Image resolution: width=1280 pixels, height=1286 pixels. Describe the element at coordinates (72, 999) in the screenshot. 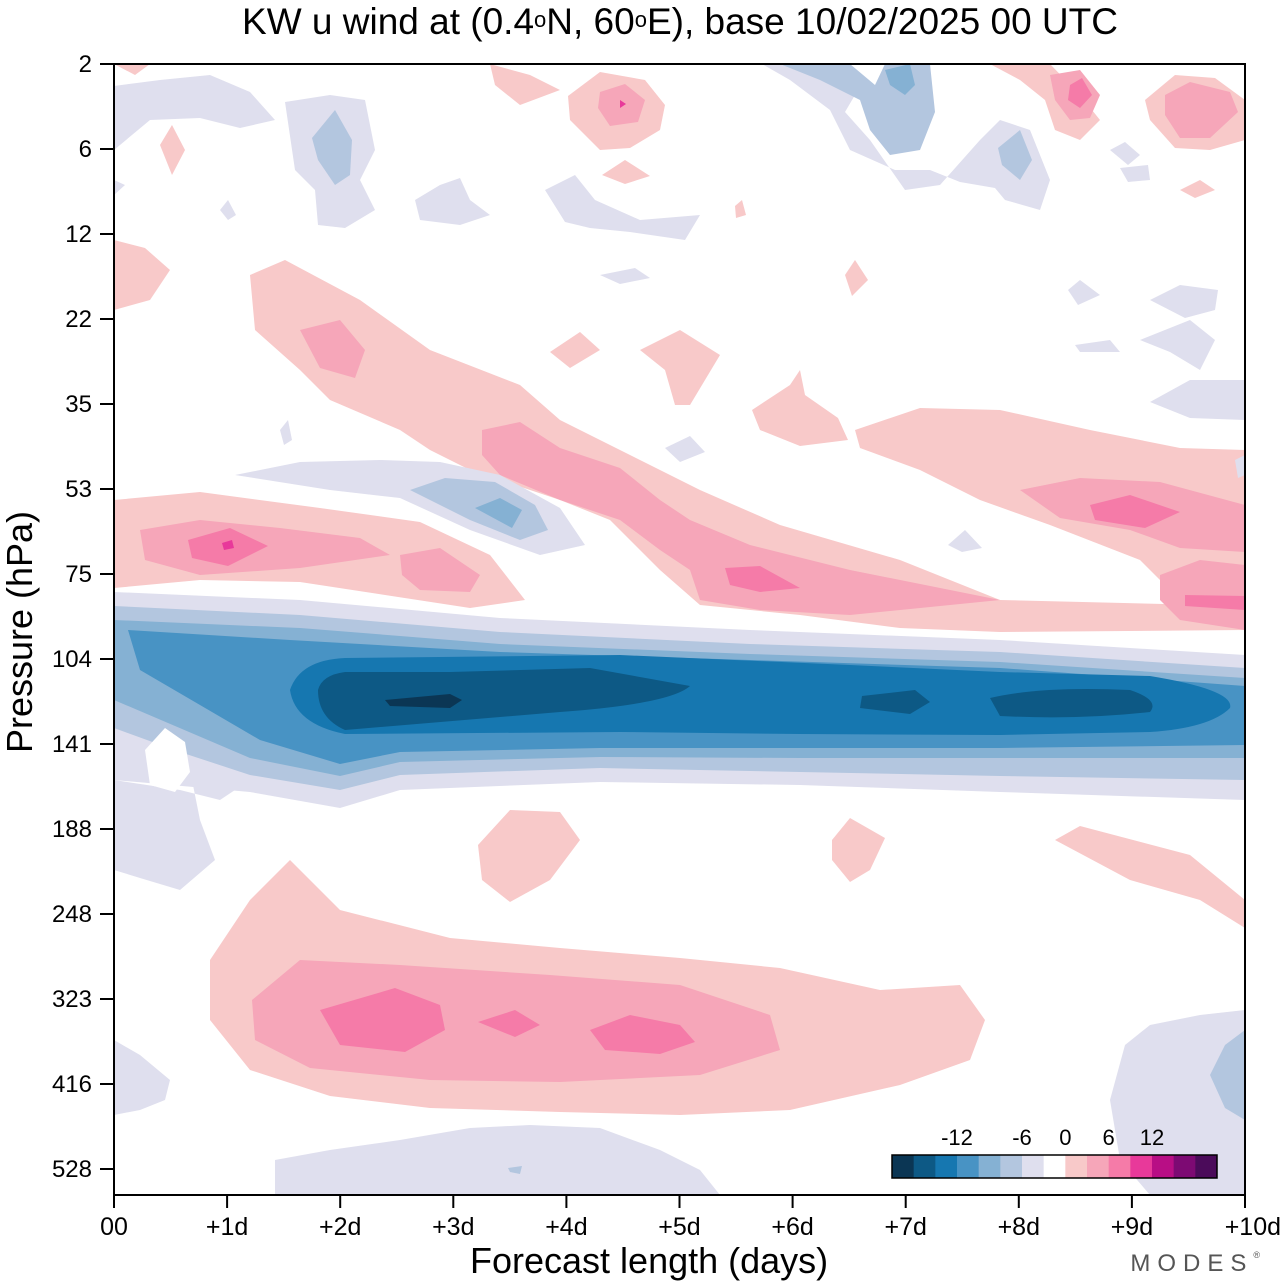

I see `y-tick-label: 323` at that location.